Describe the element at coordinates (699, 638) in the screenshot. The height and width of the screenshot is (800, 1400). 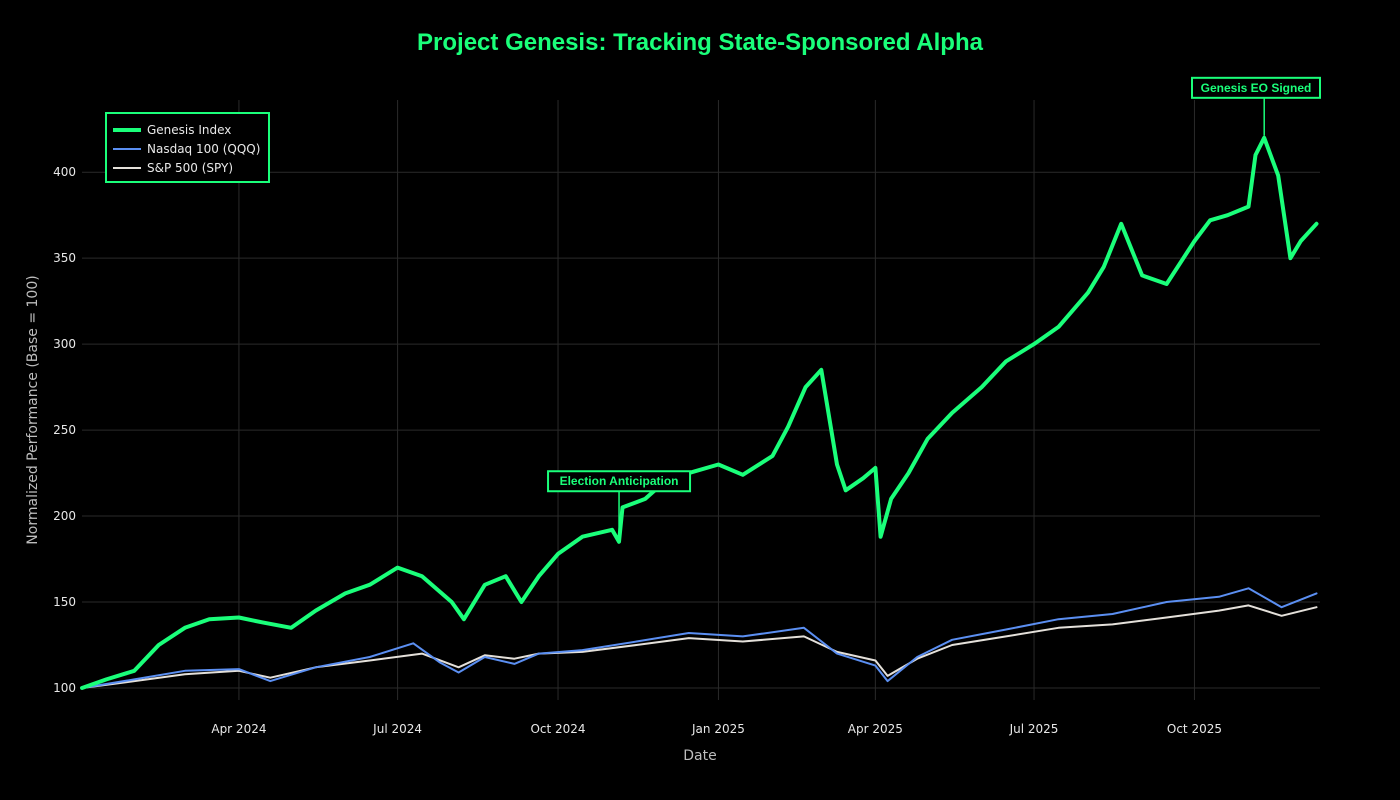
I see `series-line-nasdaq-100-qqq` at that location.